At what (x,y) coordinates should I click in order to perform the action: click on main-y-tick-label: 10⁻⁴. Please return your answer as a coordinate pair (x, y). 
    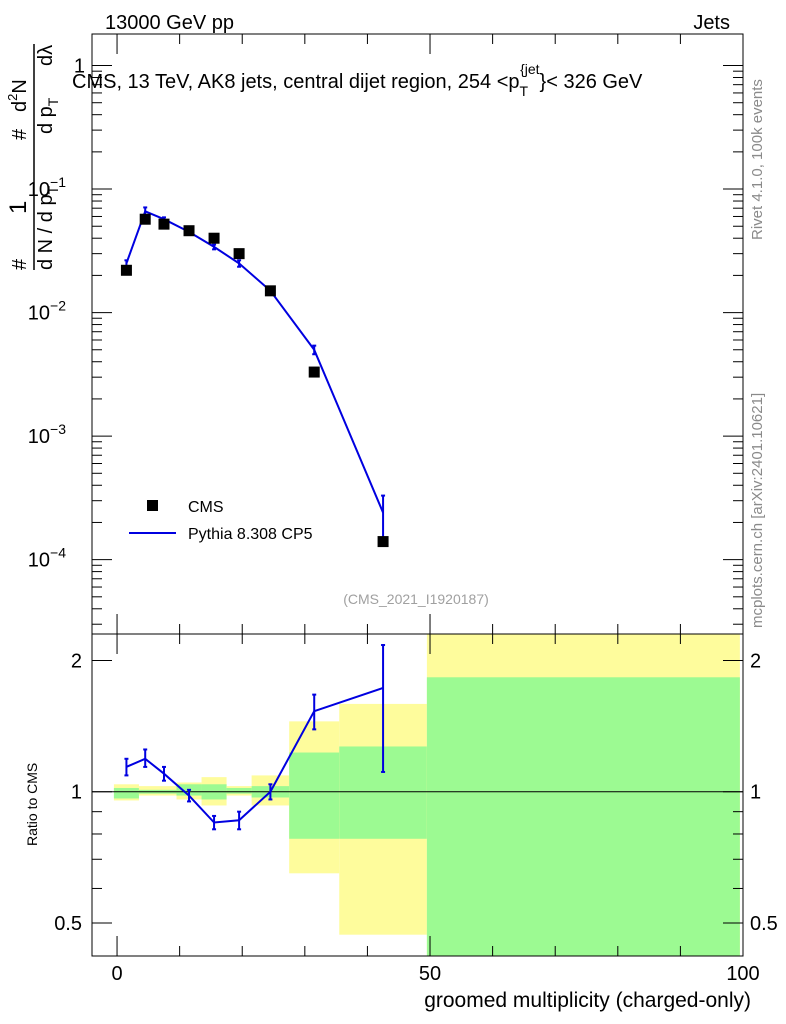
    Looking at the image, I should click on (47, 558).